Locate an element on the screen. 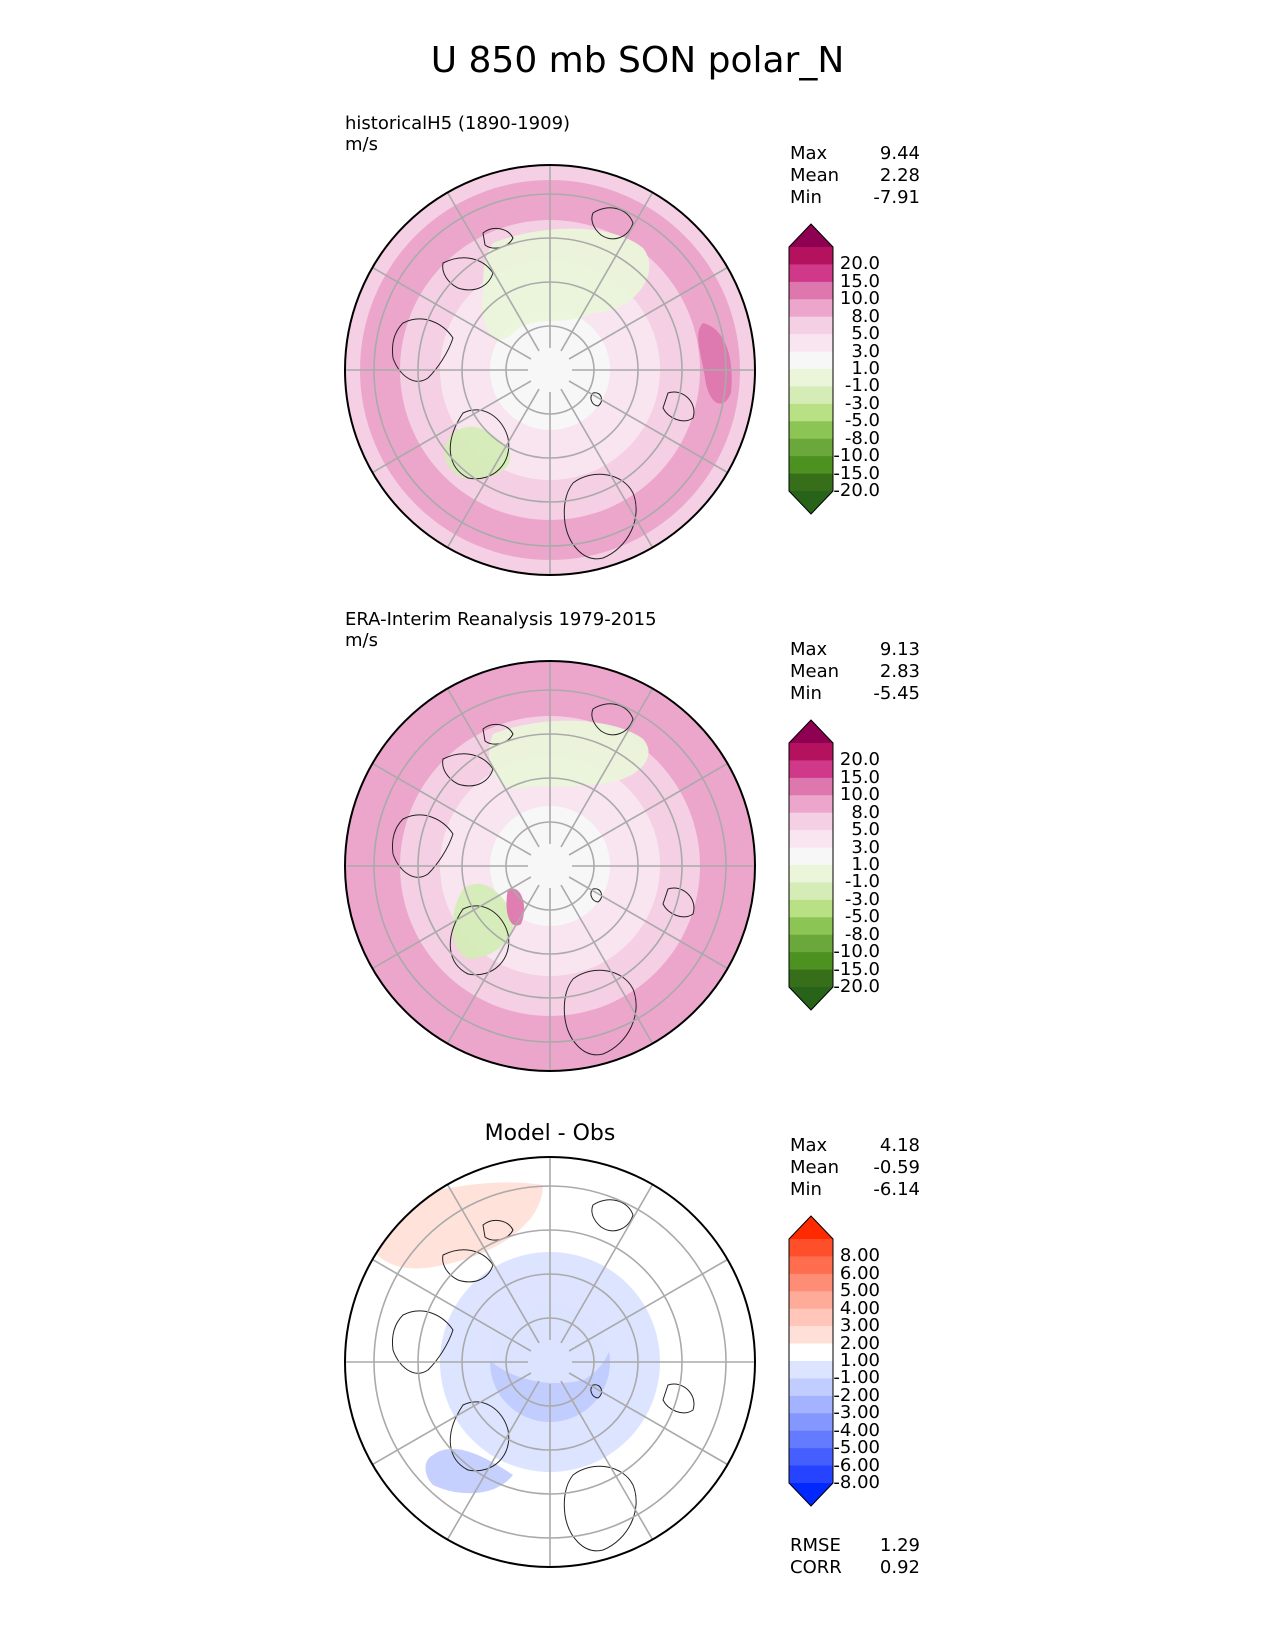  colorbar-tick-label: -8.00 is located at coordinates (856, 1482).